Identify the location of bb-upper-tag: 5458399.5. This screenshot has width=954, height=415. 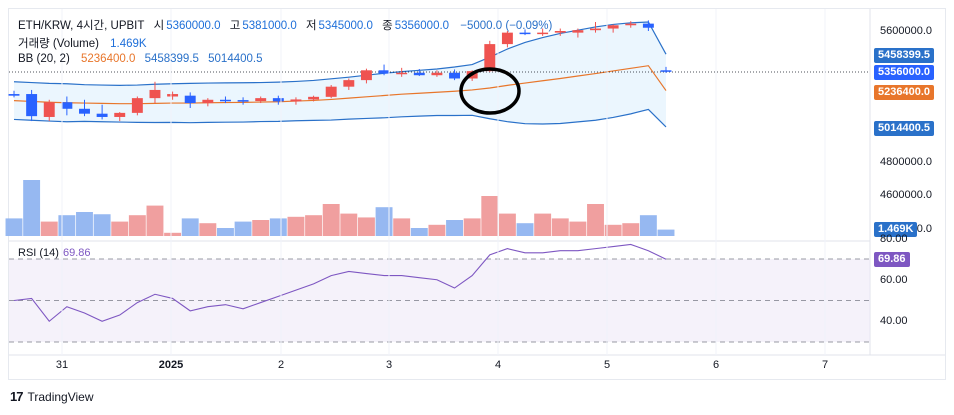
(904, 55).